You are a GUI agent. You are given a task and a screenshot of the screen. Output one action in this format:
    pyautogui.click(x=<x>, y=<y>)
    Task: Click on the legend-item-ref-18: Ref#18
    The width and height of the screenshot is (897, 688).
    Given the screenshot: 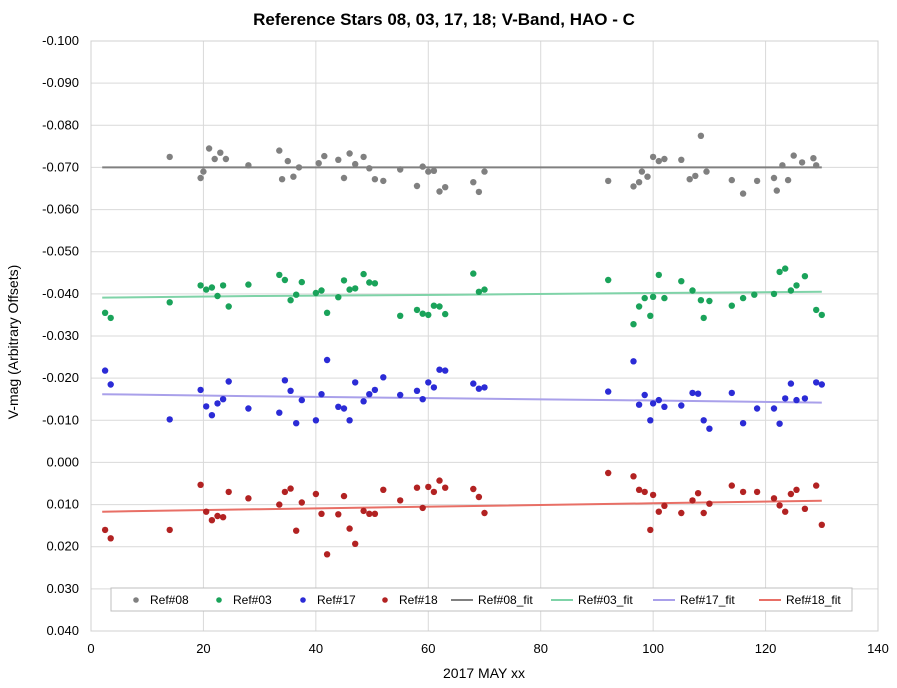 What is the action you would take?
    pyautogui.click(x=410, y=600)
    